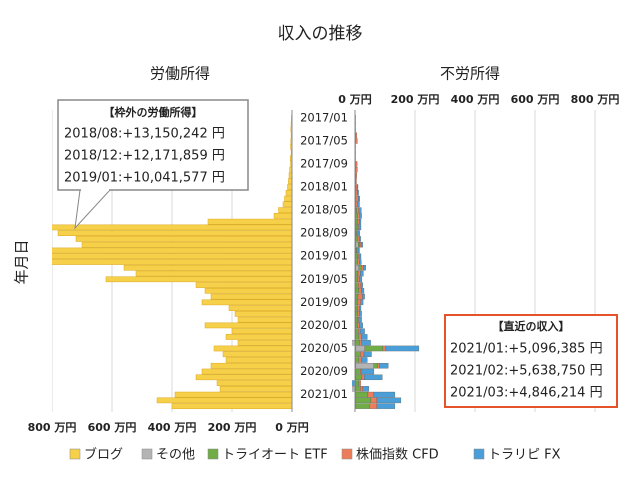 The width and height of the screenshot is (640, 480). I want to click on y-tick-label: 2019/09, so click(324, 302).